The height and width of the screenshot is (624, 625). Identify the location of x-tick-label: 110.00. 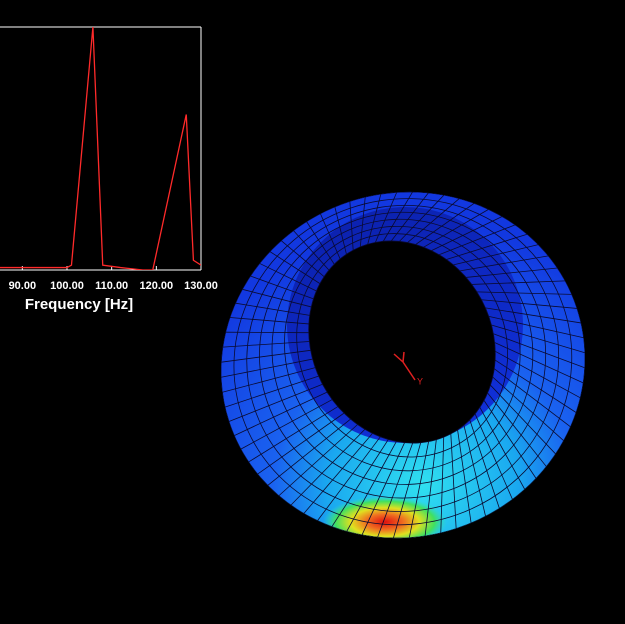
(111, 286).